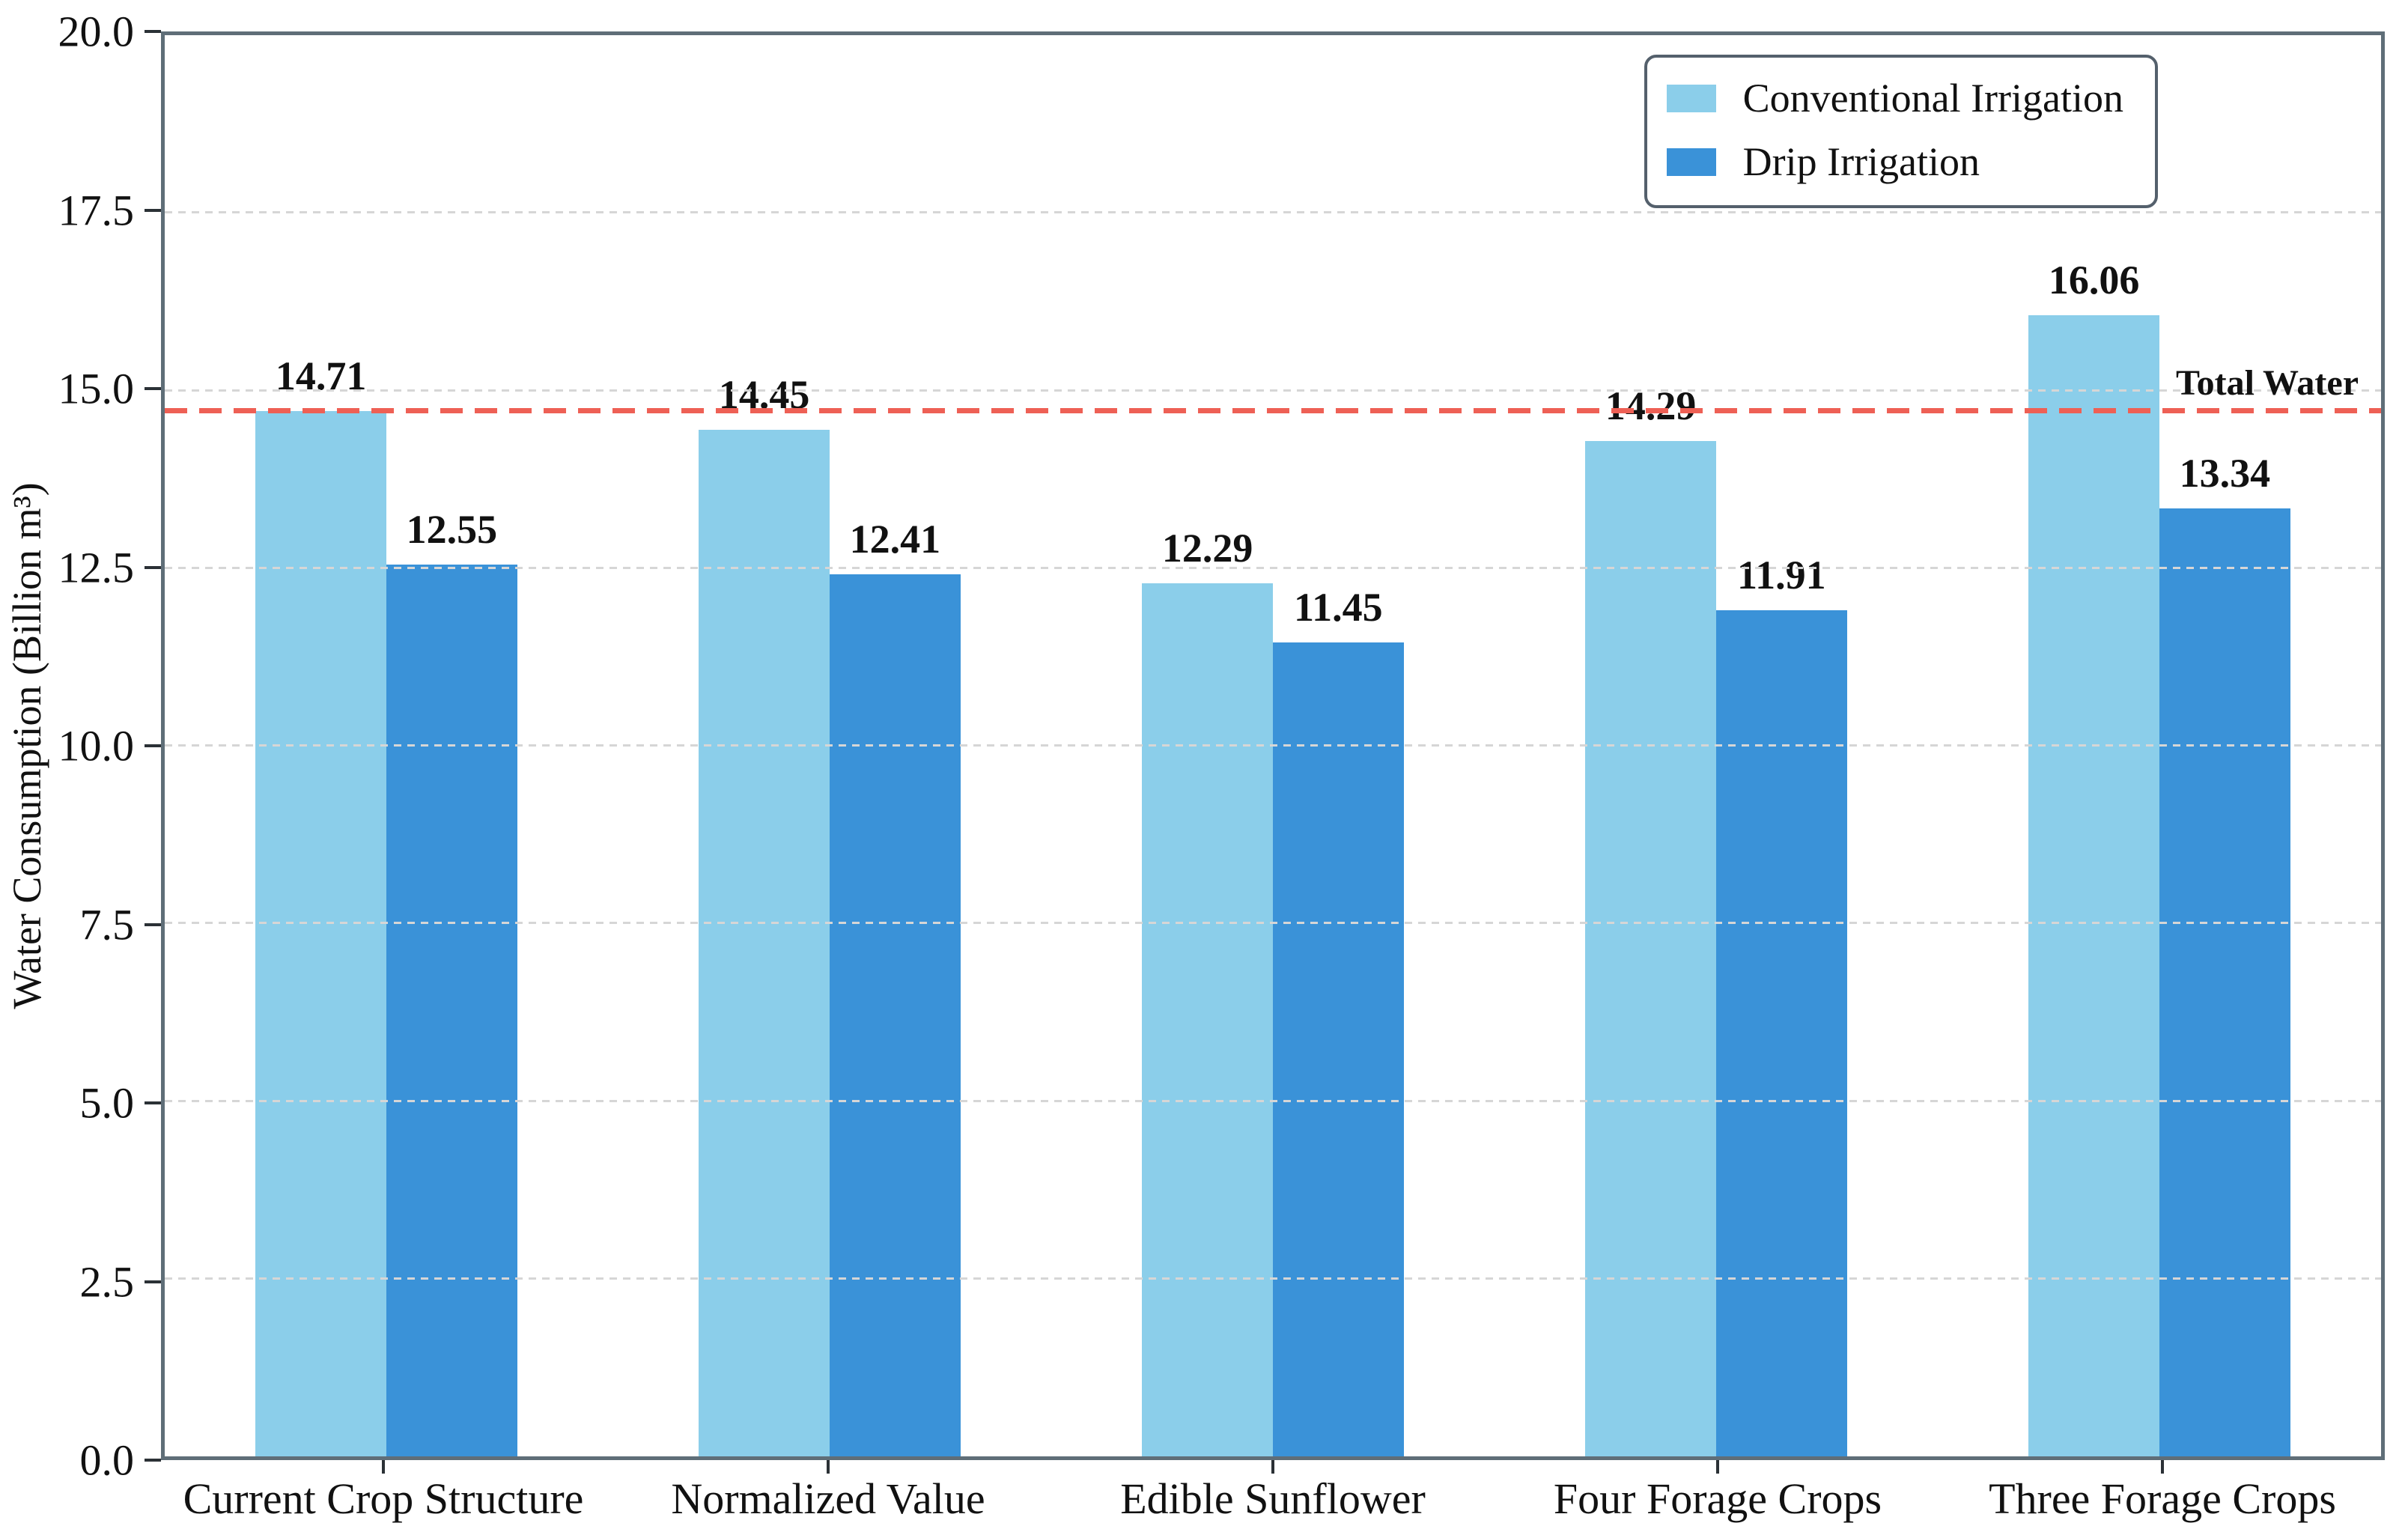 Image resolution: width=2408 pixels, height=1526 pixels. What do you see at coordinates (96, 567) in the screenshot?
I see `y-tick-label: 12.5` at bounding box center [96, 567].